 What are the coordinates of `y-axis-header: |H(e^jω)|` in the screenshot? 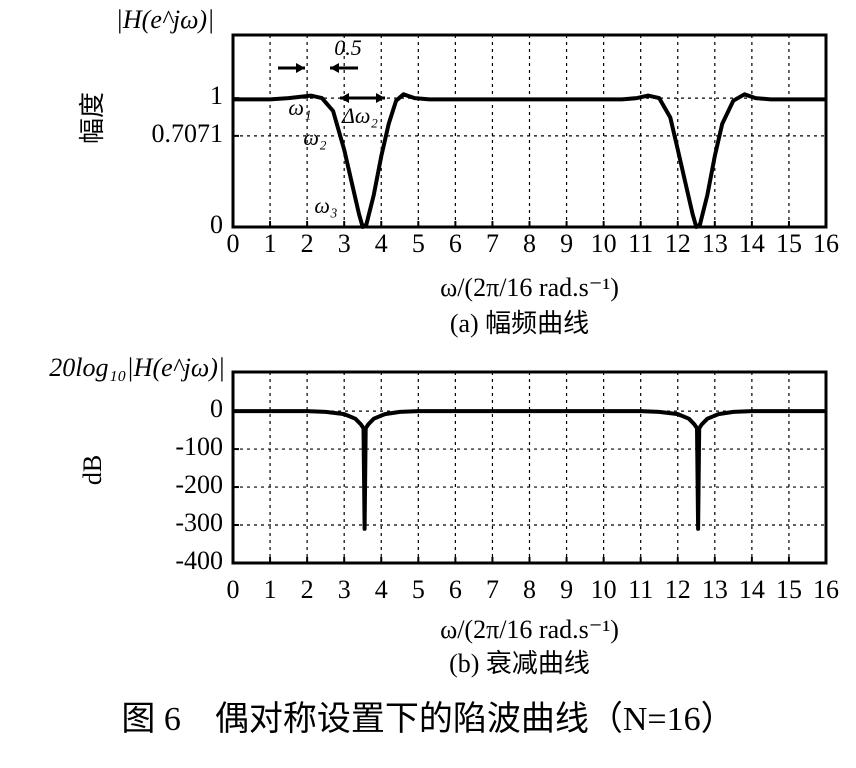 It's located at (165, 19).